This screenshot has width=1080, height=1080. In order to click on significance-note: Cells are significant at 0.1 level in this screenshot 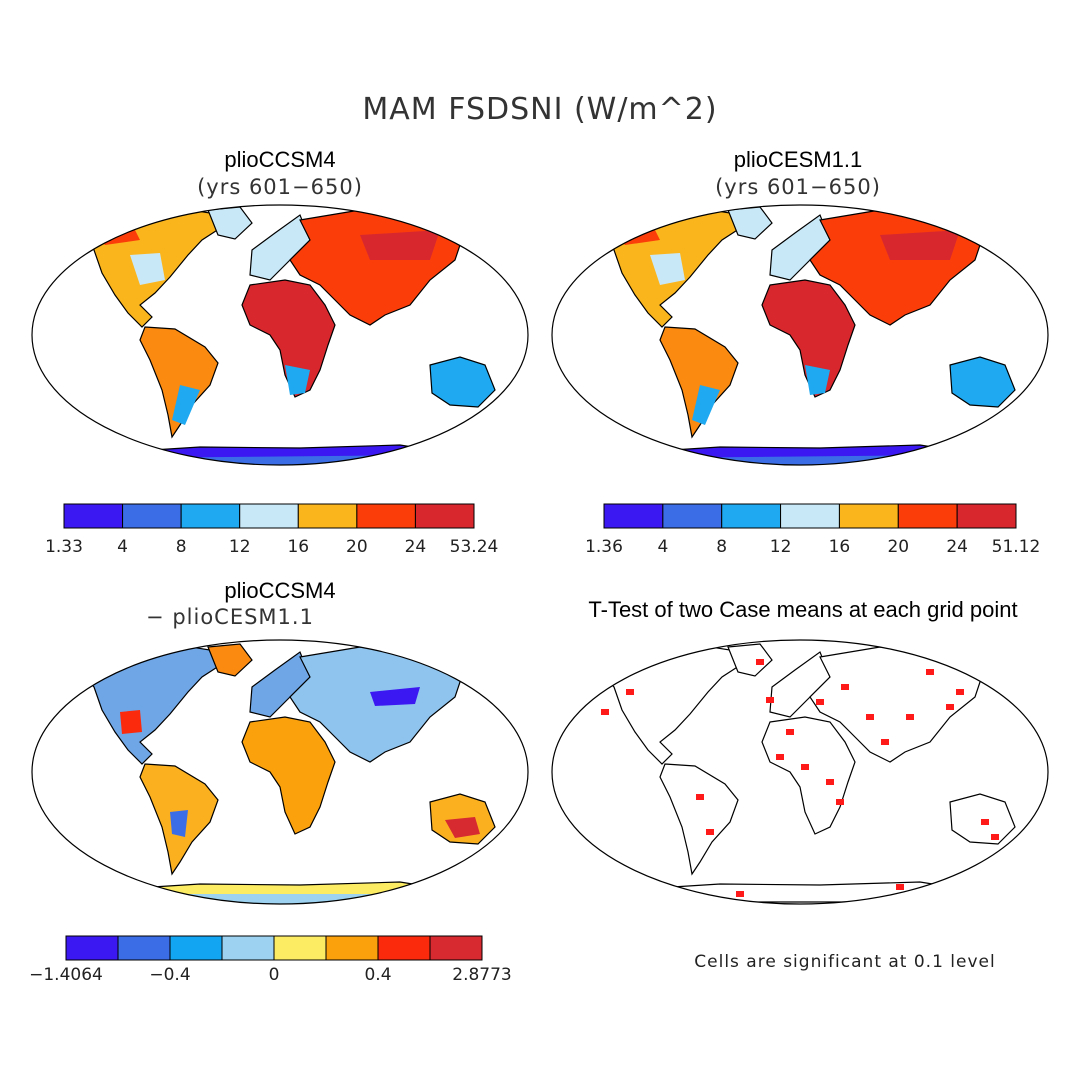, I will do `click(845, 962)`.